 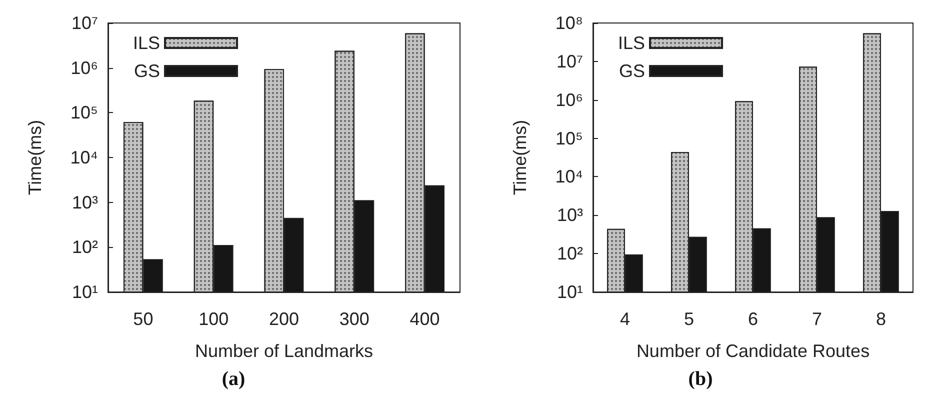 I want to click on y-tick-label: 10⁸, so click(x=569, y=23).